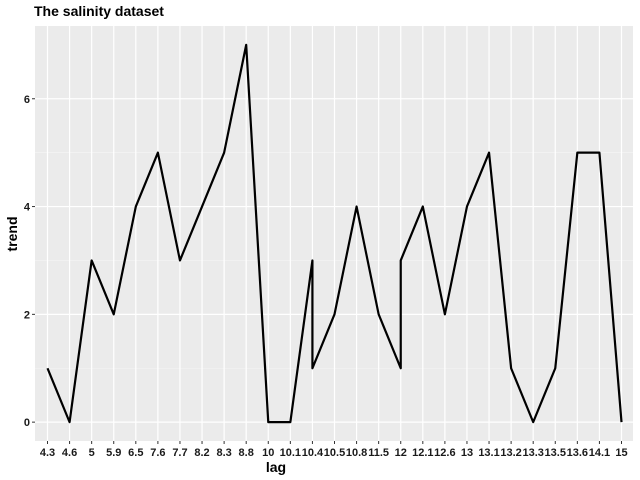  What do you see at coordinates (47, 453) in the screenshot?
I see `x-tick-label: 4.3` at bounding box center [47, 453].